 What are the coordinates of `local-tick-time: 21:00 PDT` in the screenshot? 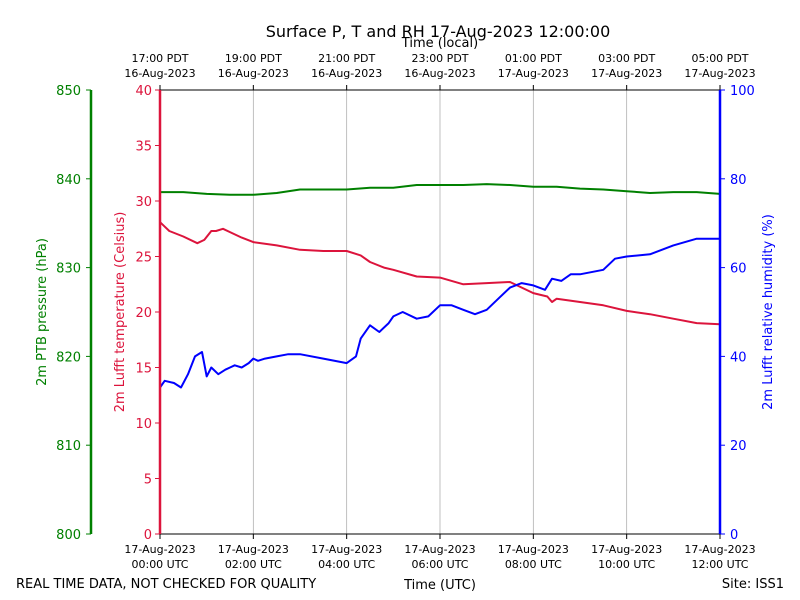 It's located at (346, 58).